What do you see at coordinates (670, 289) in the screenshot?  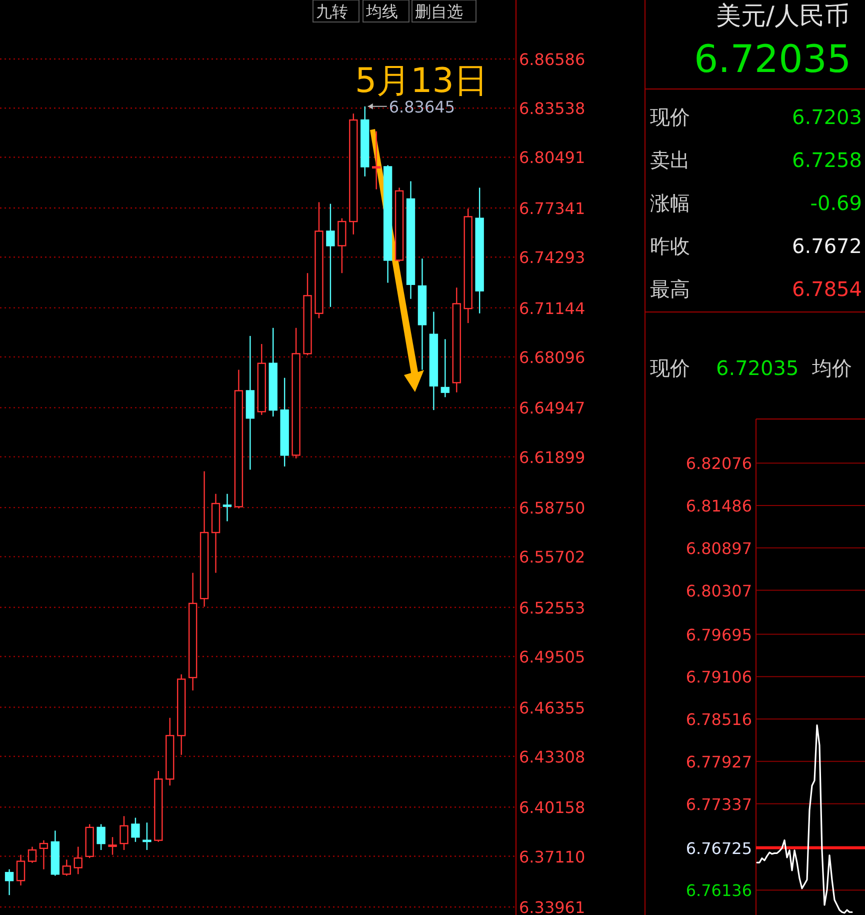 I see `text: 最高` at bounding box center [670, 289].